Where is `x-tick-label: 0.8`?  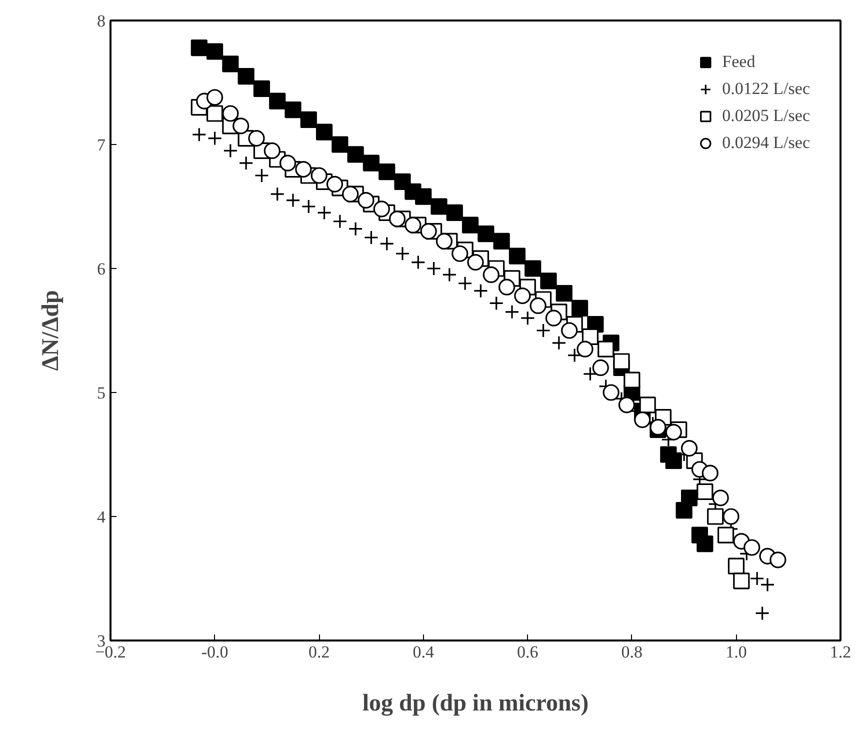
x-tick-label: 0.8 is located at coordinates (632, 652).